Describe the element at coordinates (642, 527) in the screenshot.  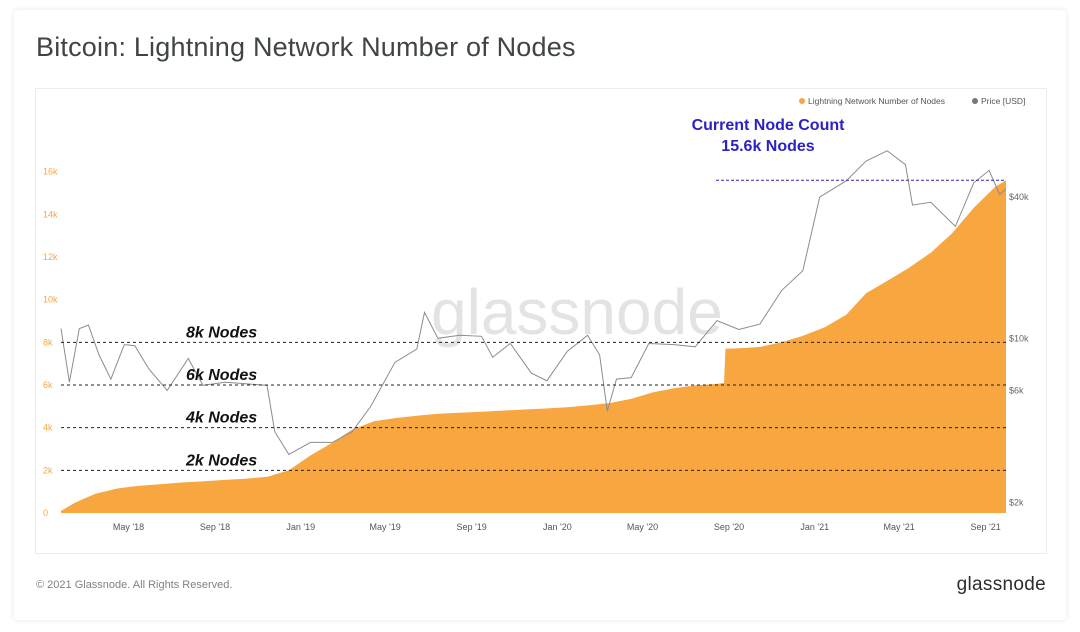
I see `x-tick-label: May '20` at that location.